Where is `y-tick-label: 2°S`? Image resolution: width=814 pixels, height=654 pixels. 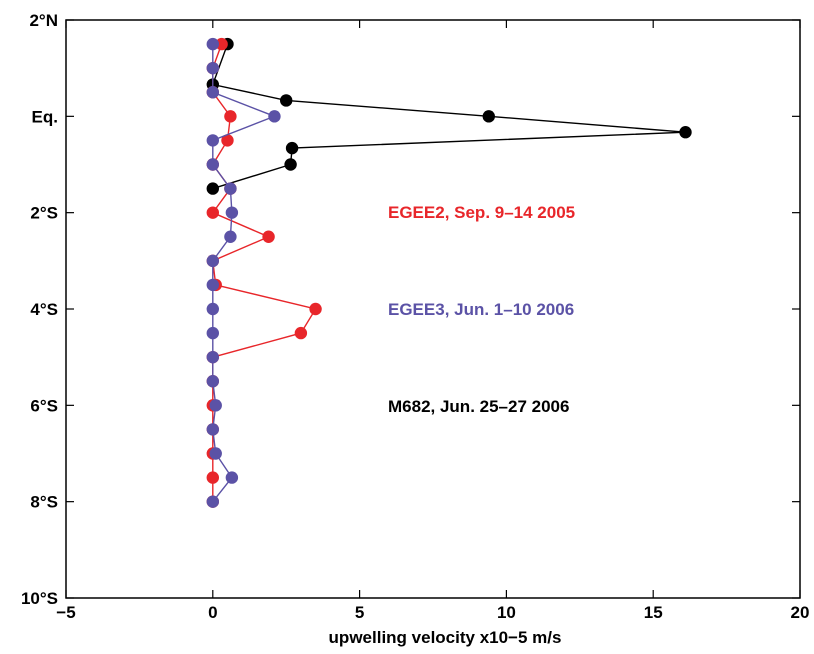 y-tick-label: 2°S is located at coordinates (44, 213).